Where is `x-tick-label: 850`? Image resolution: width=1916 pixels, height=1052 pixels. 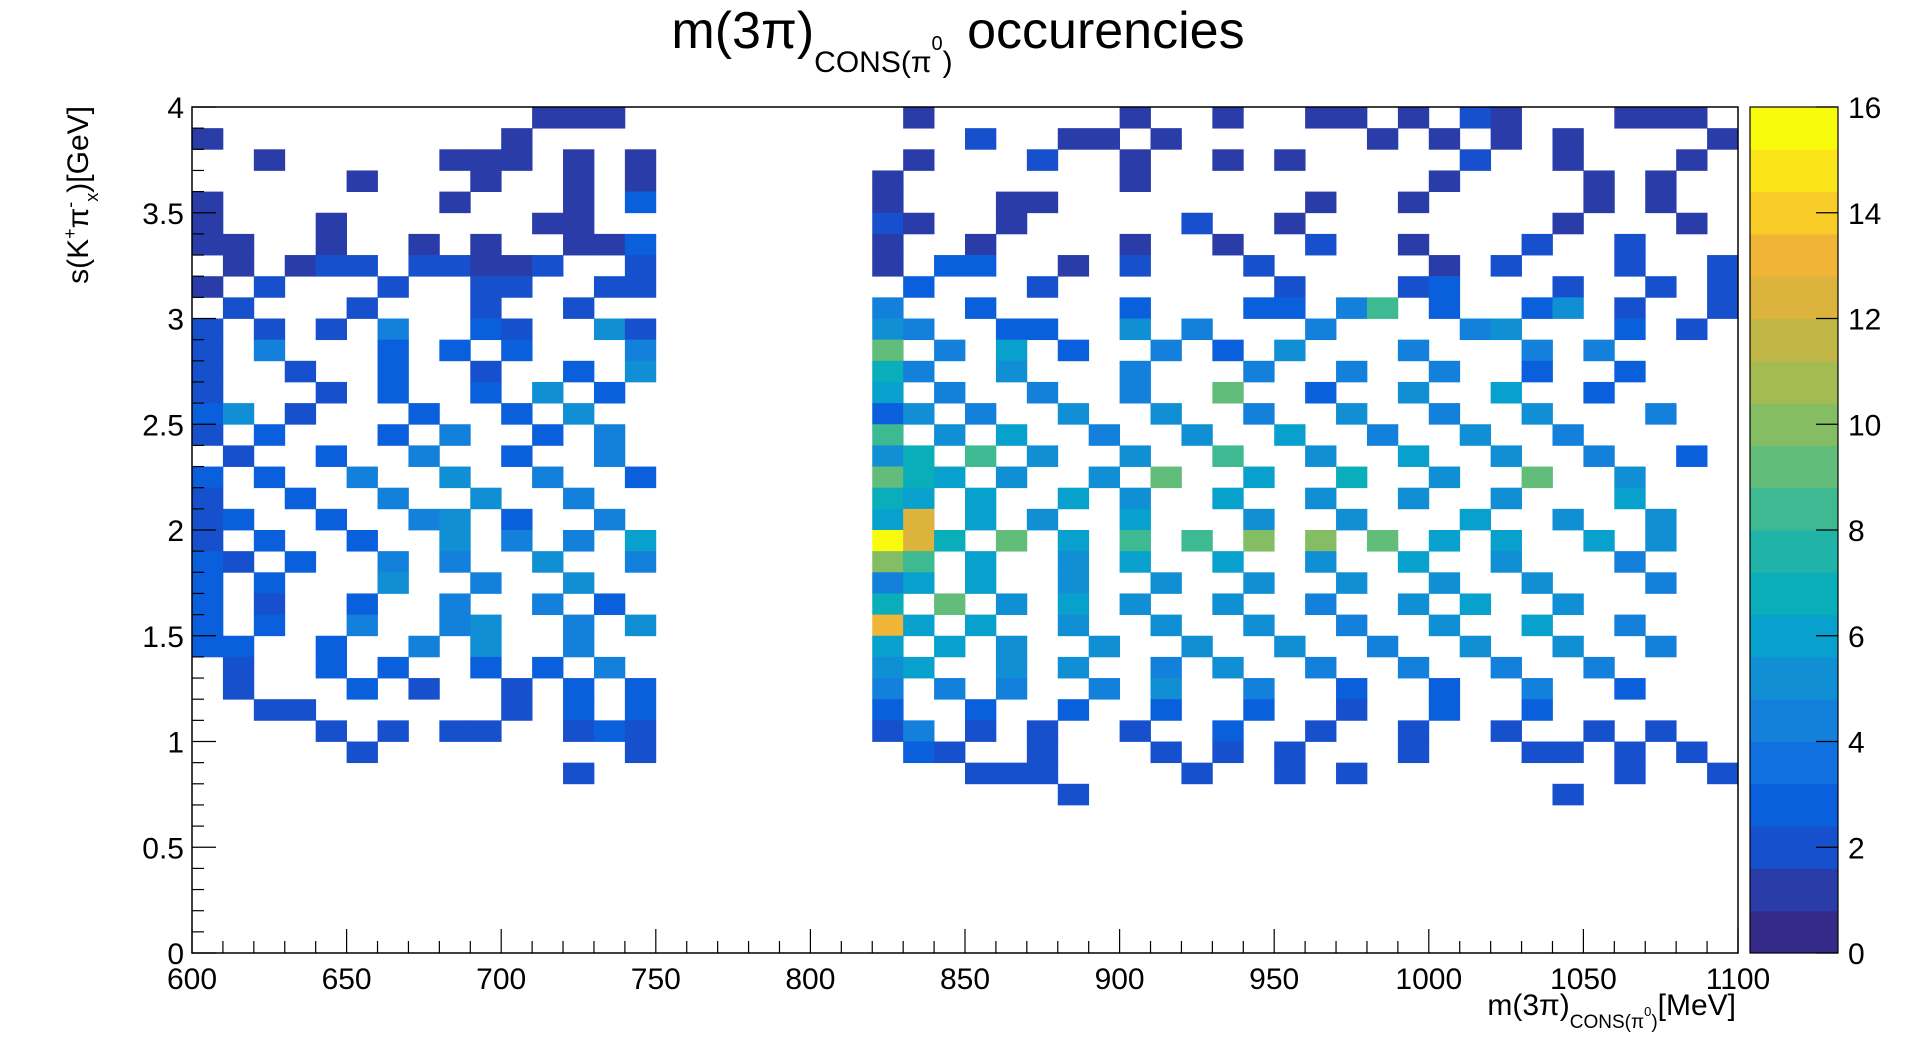
x-tick-label: 850 is located at coordinates (965, 979).